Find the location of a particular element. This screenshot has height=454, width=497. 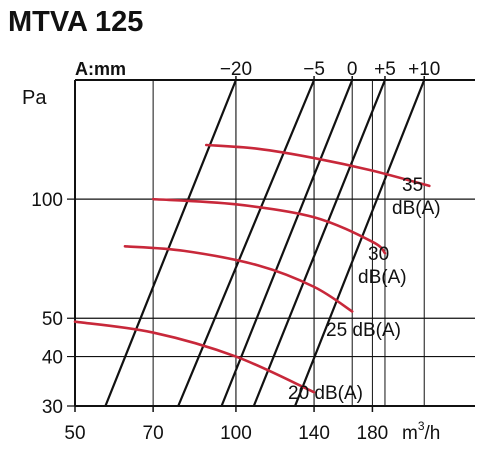

x-tick-label: 70 is located at coordinates (153, 433).